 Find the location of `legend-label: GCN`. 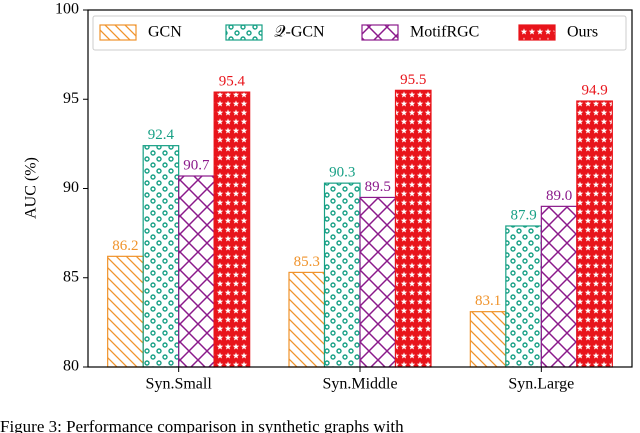

legend-label: GCN is located at coordinates (165, 32).